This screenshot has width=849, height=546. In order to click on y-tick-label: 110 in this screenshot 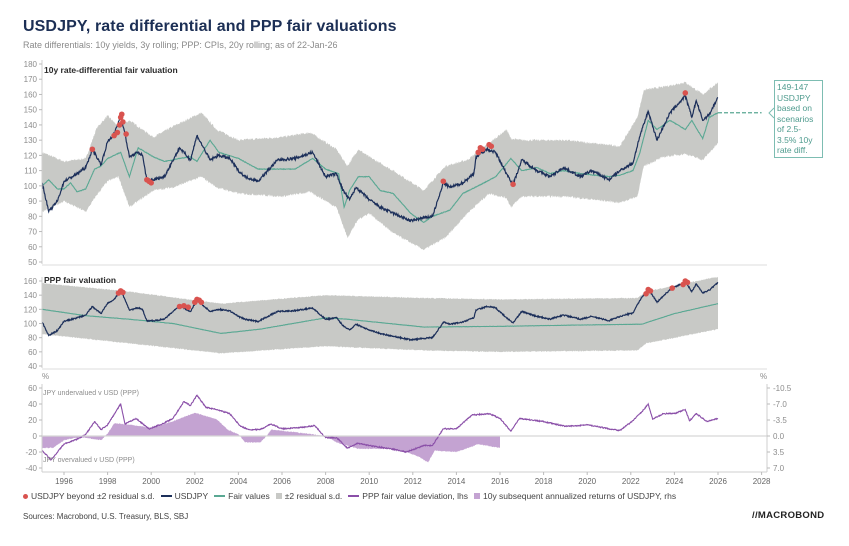, I will do `click(30, 171)`.